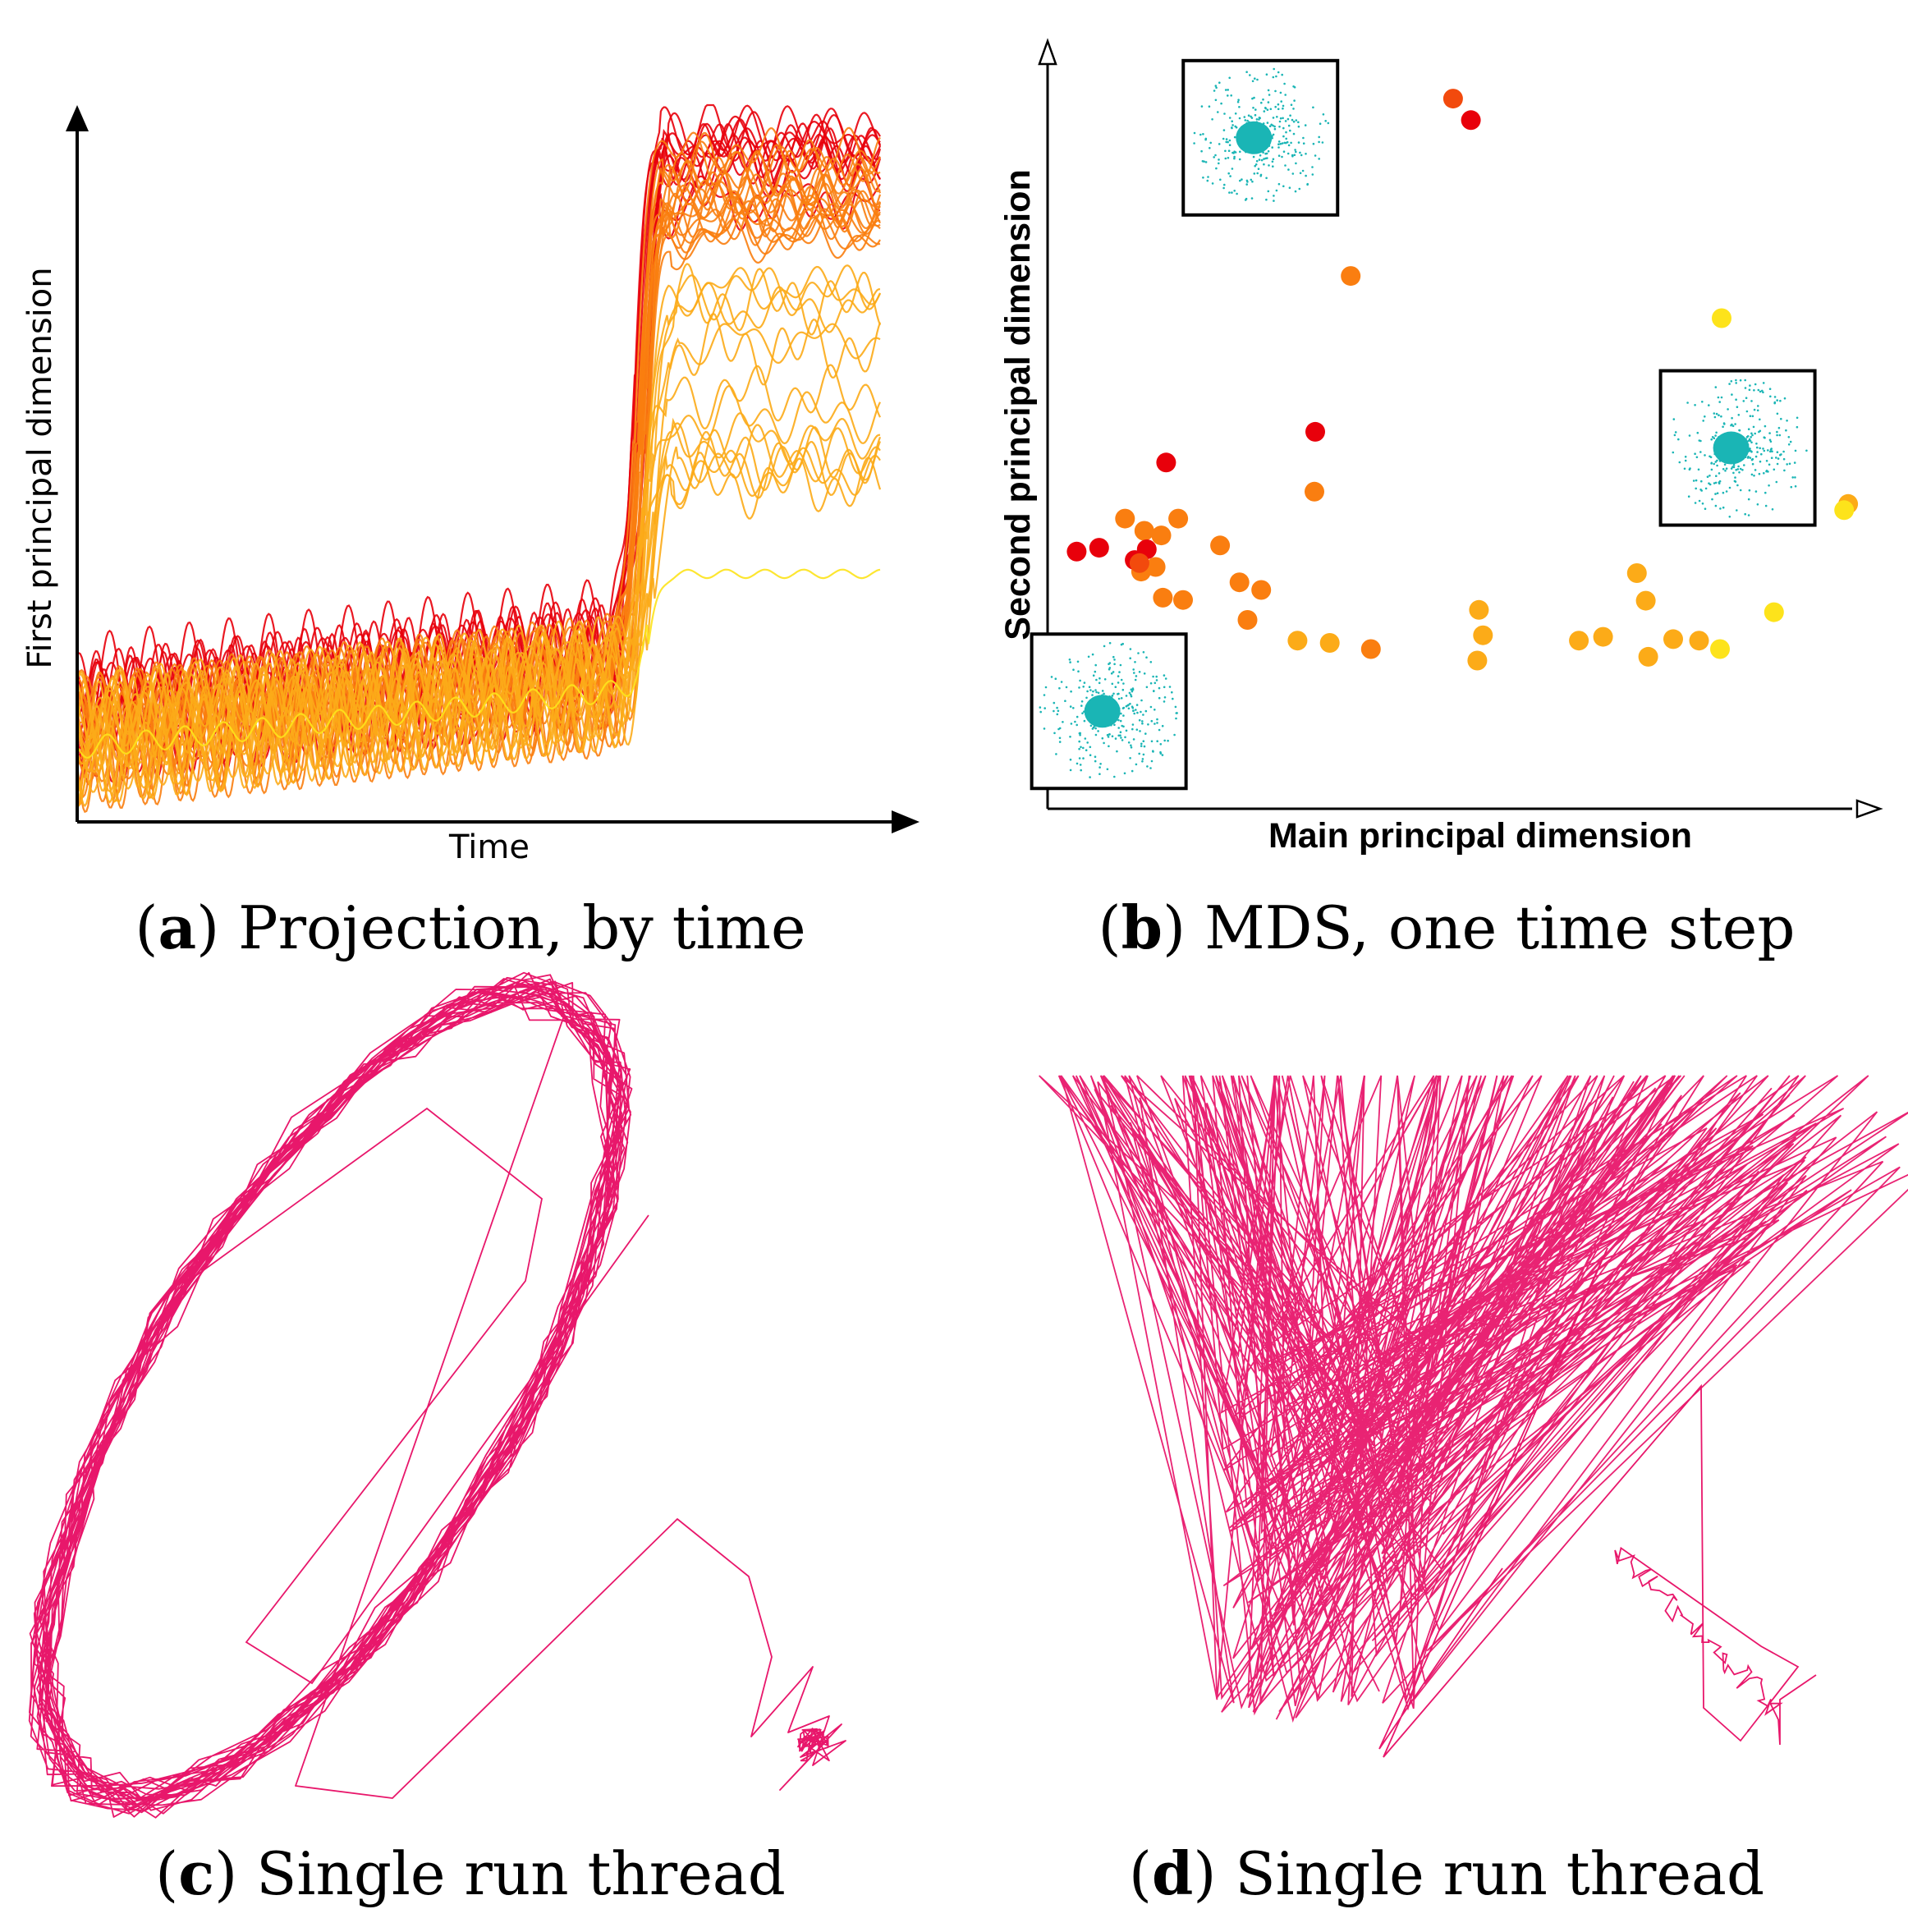  I want to click on caption-b-text: MDS, one time step, so click(1500, 927).